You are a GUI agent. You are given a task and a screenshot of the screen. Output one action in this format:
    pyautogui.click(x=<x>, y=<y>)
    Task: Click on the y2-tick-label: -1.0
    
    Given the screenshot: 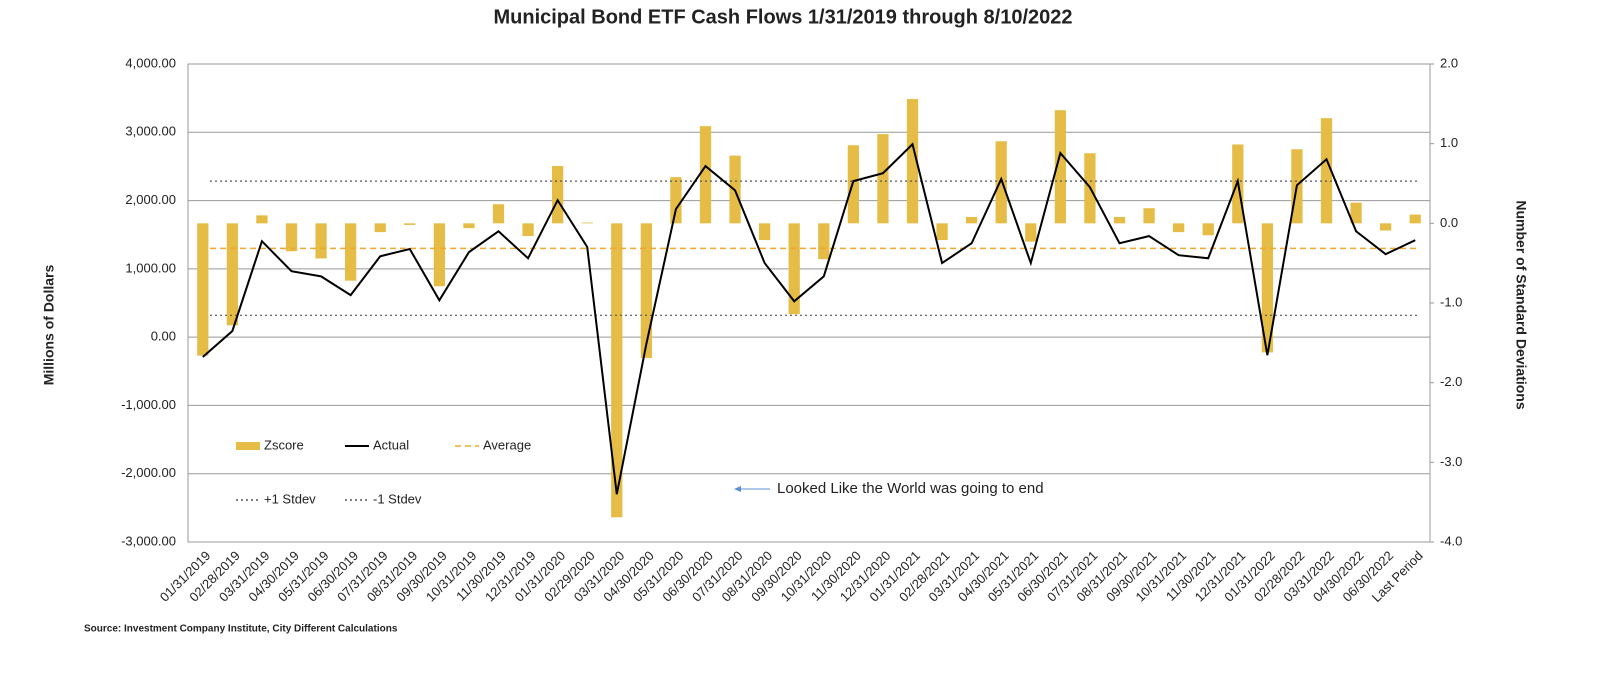 What is the action you would take?
    pyautogui.click(x=1451, y=301)
    